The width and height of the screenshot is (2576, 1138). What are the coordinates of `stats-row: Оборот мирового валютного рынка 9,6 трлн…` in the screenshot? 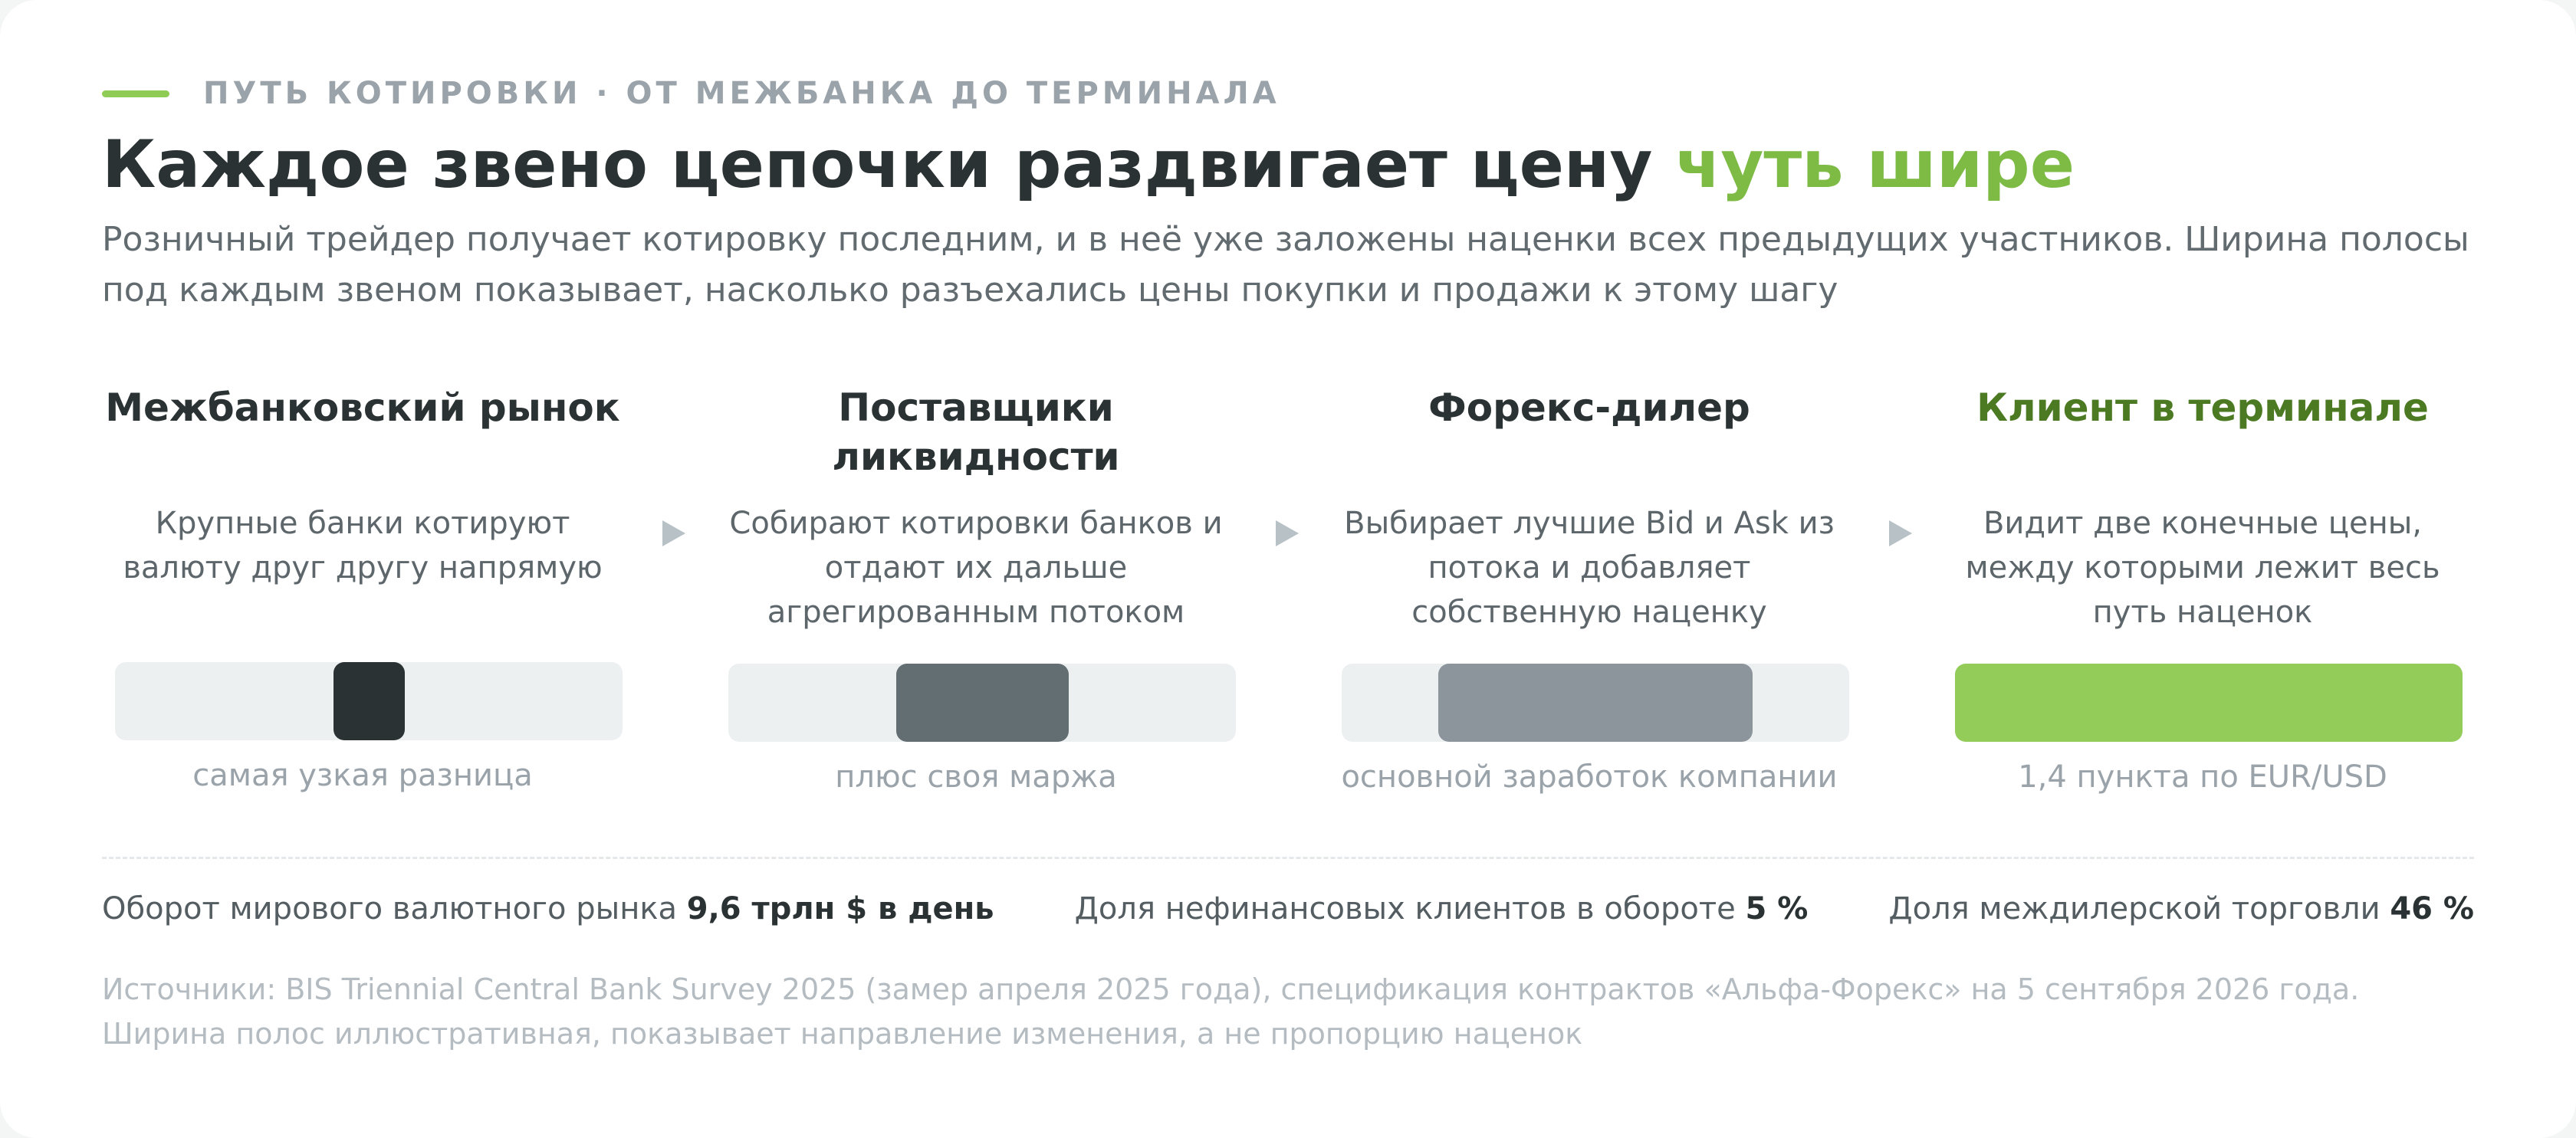 It's located at (1288, 909).